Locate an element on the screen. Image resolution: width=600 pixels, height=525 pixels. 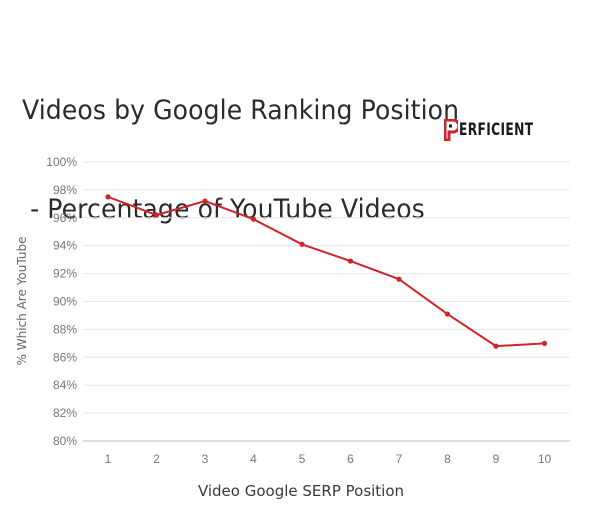
x-tick-label: 4 is located at coordinates (253, 459).